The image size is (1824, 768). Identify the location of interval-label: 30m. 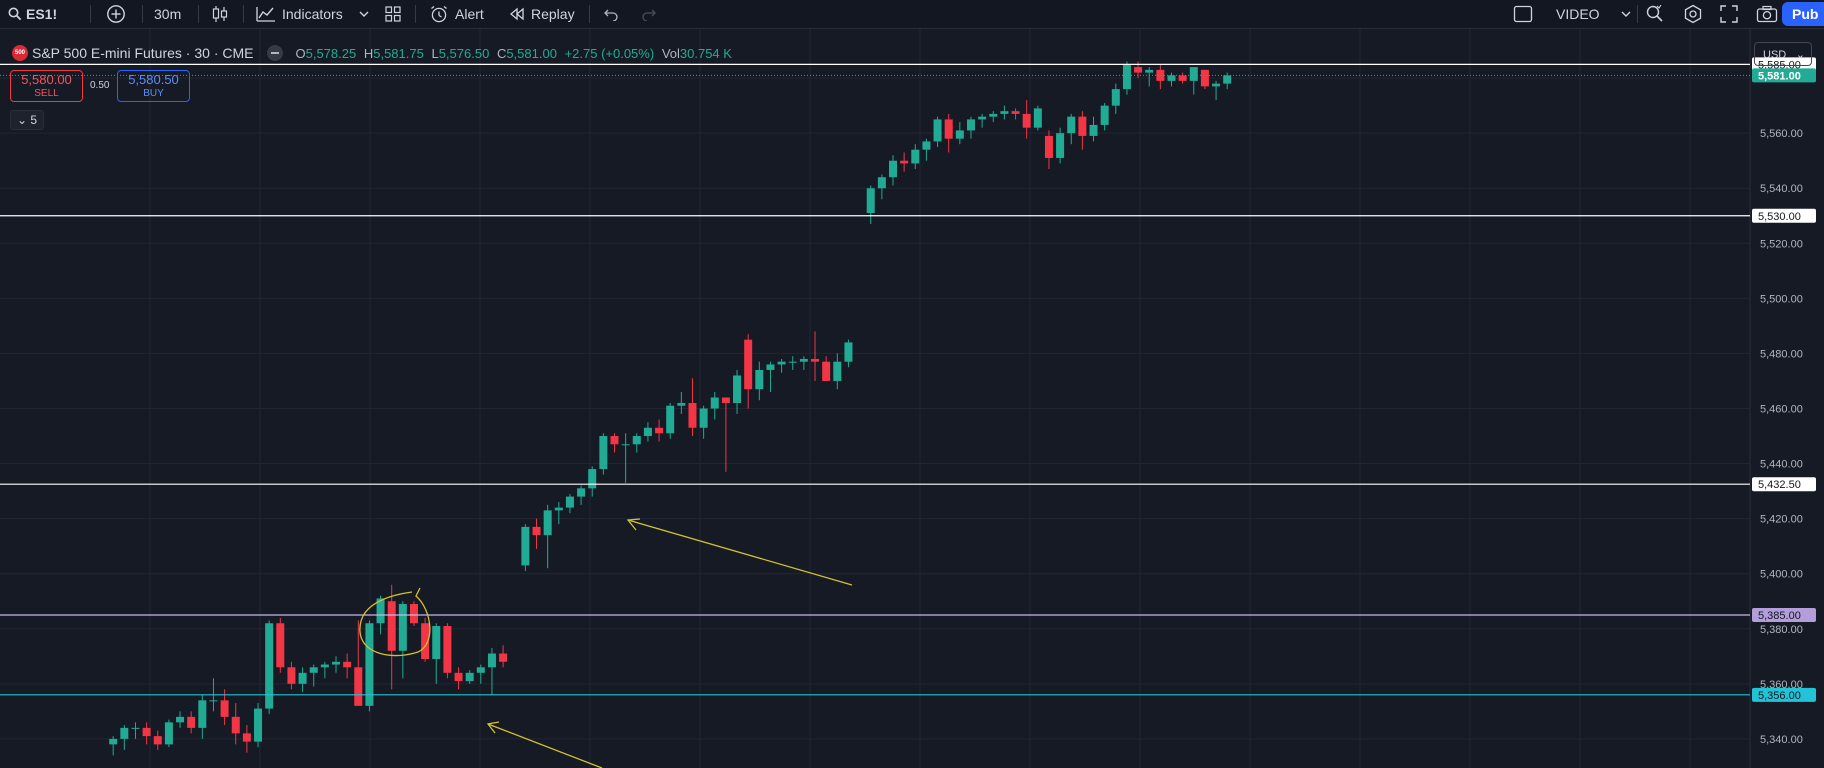
(168, 14).